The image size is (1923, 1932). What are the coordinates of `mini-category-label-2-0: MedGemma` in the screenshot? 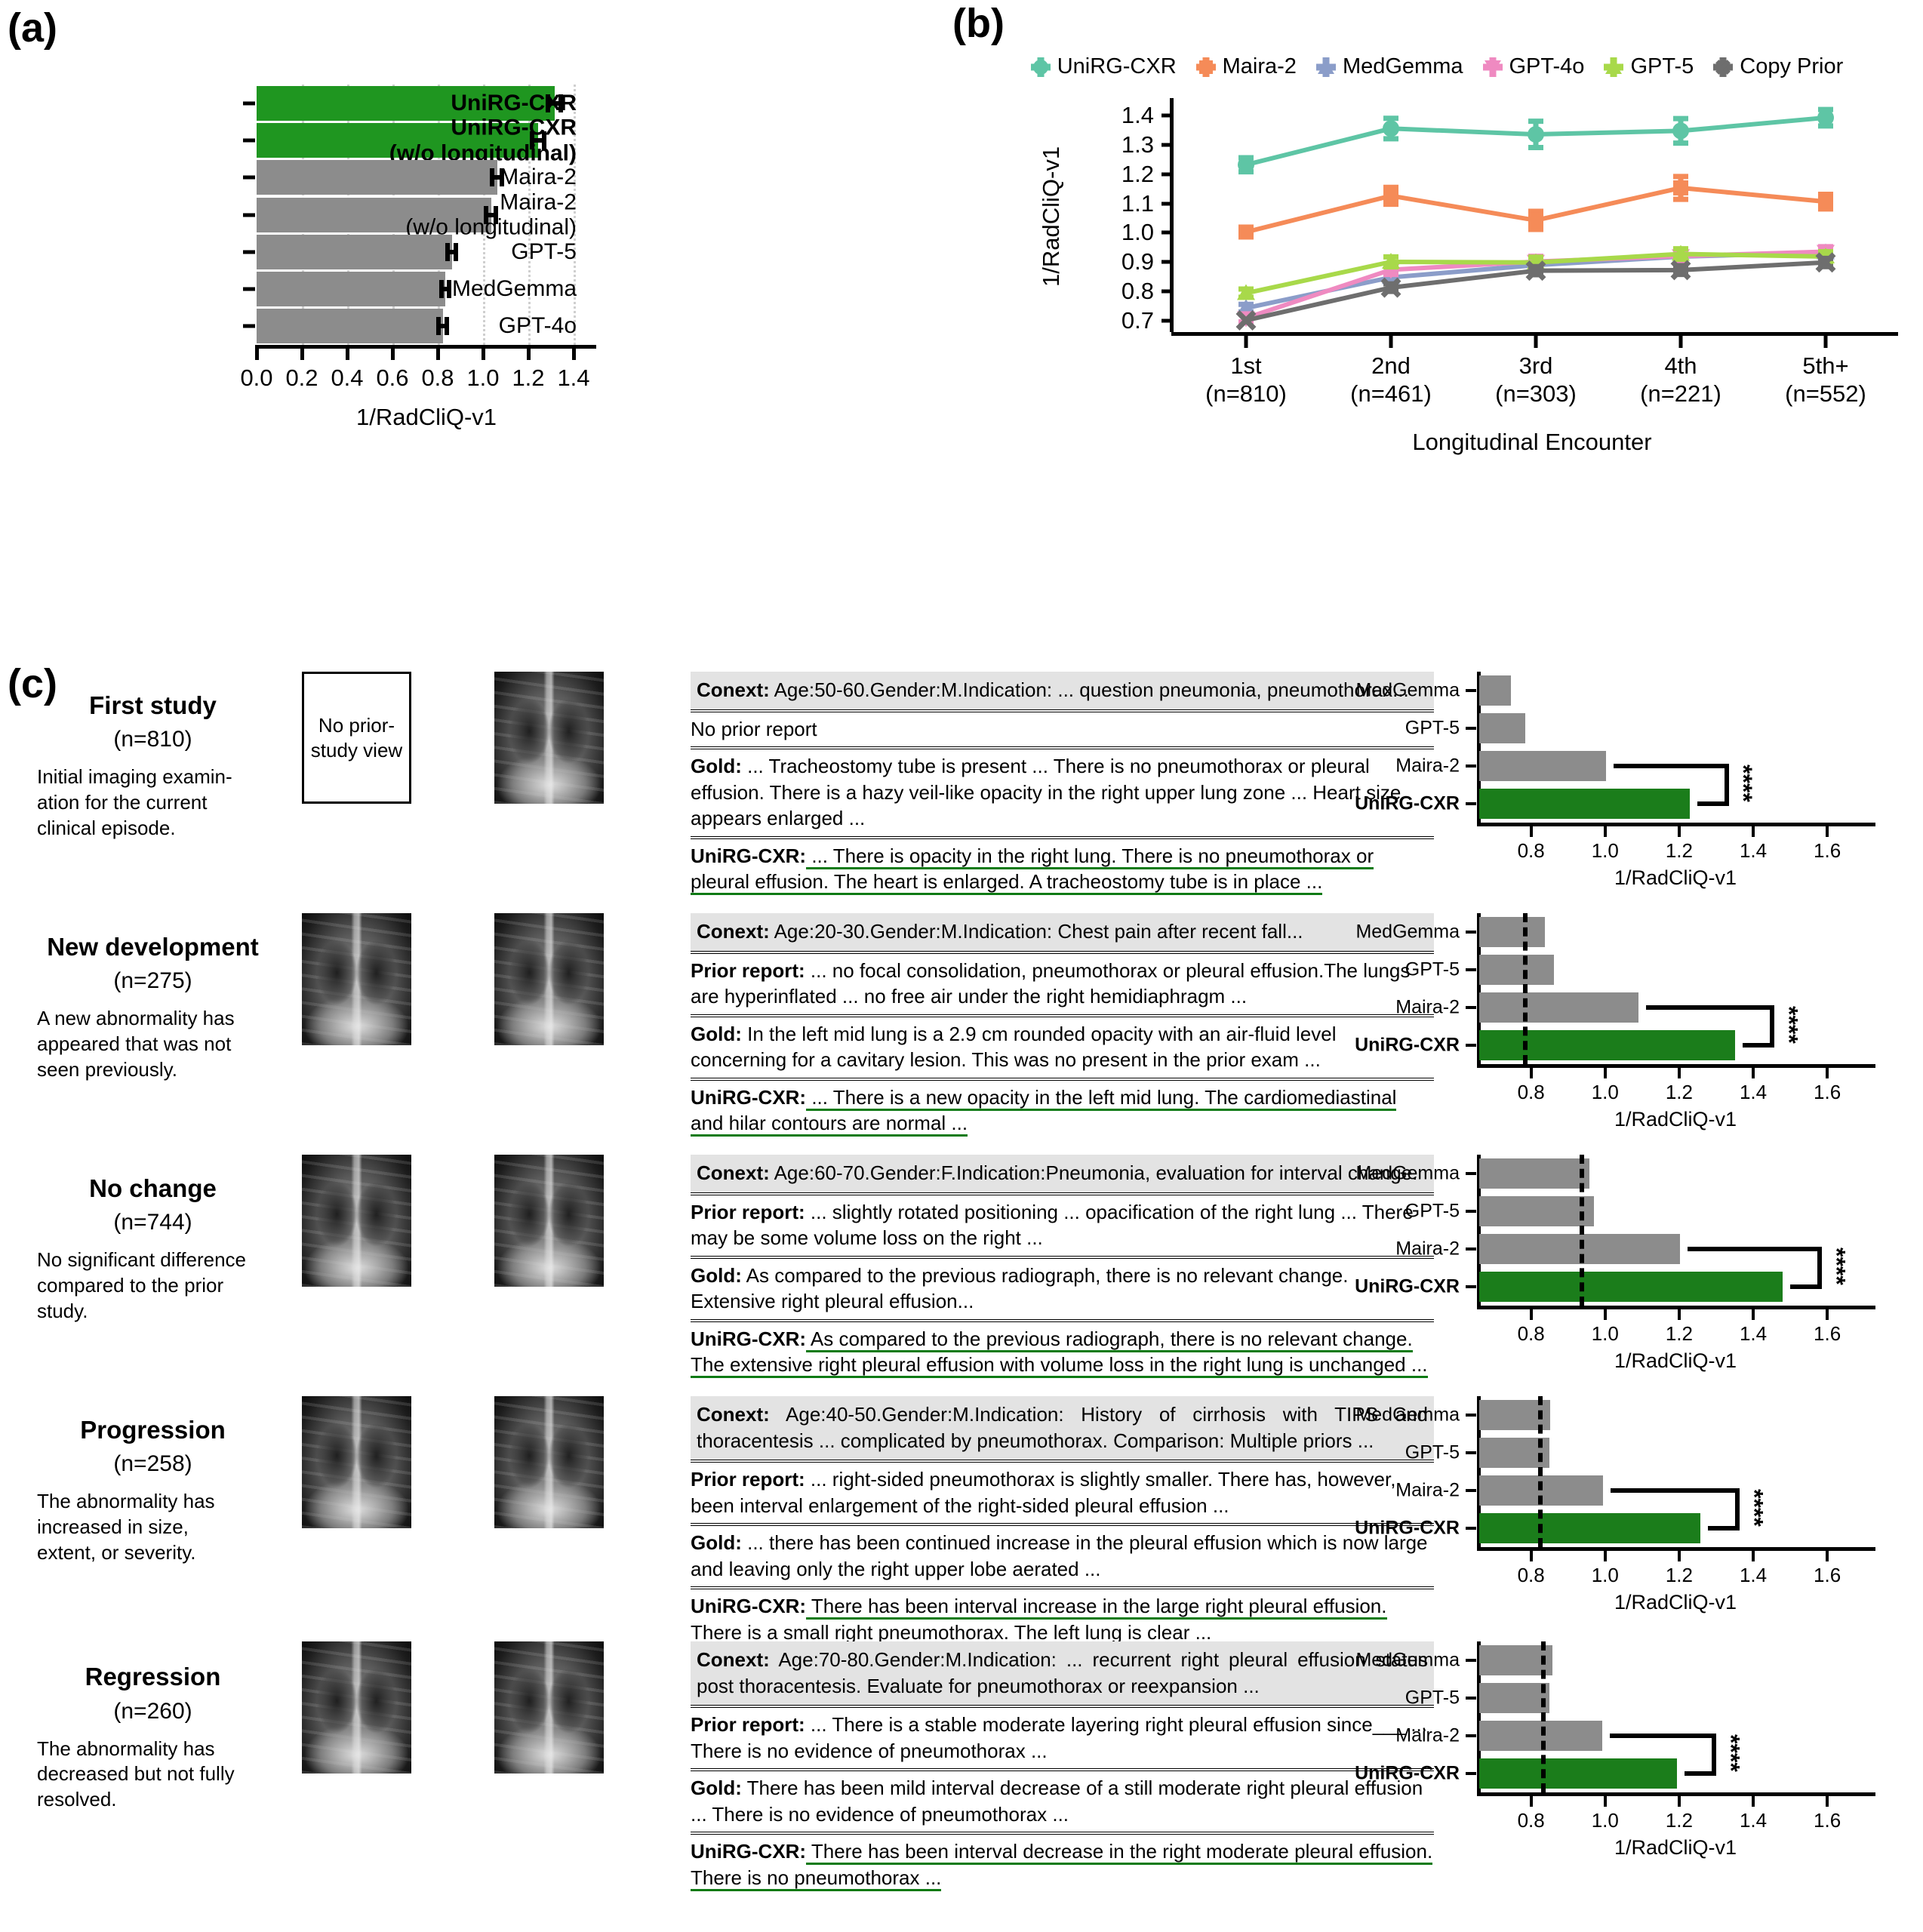 It's located at (1408, 1173).